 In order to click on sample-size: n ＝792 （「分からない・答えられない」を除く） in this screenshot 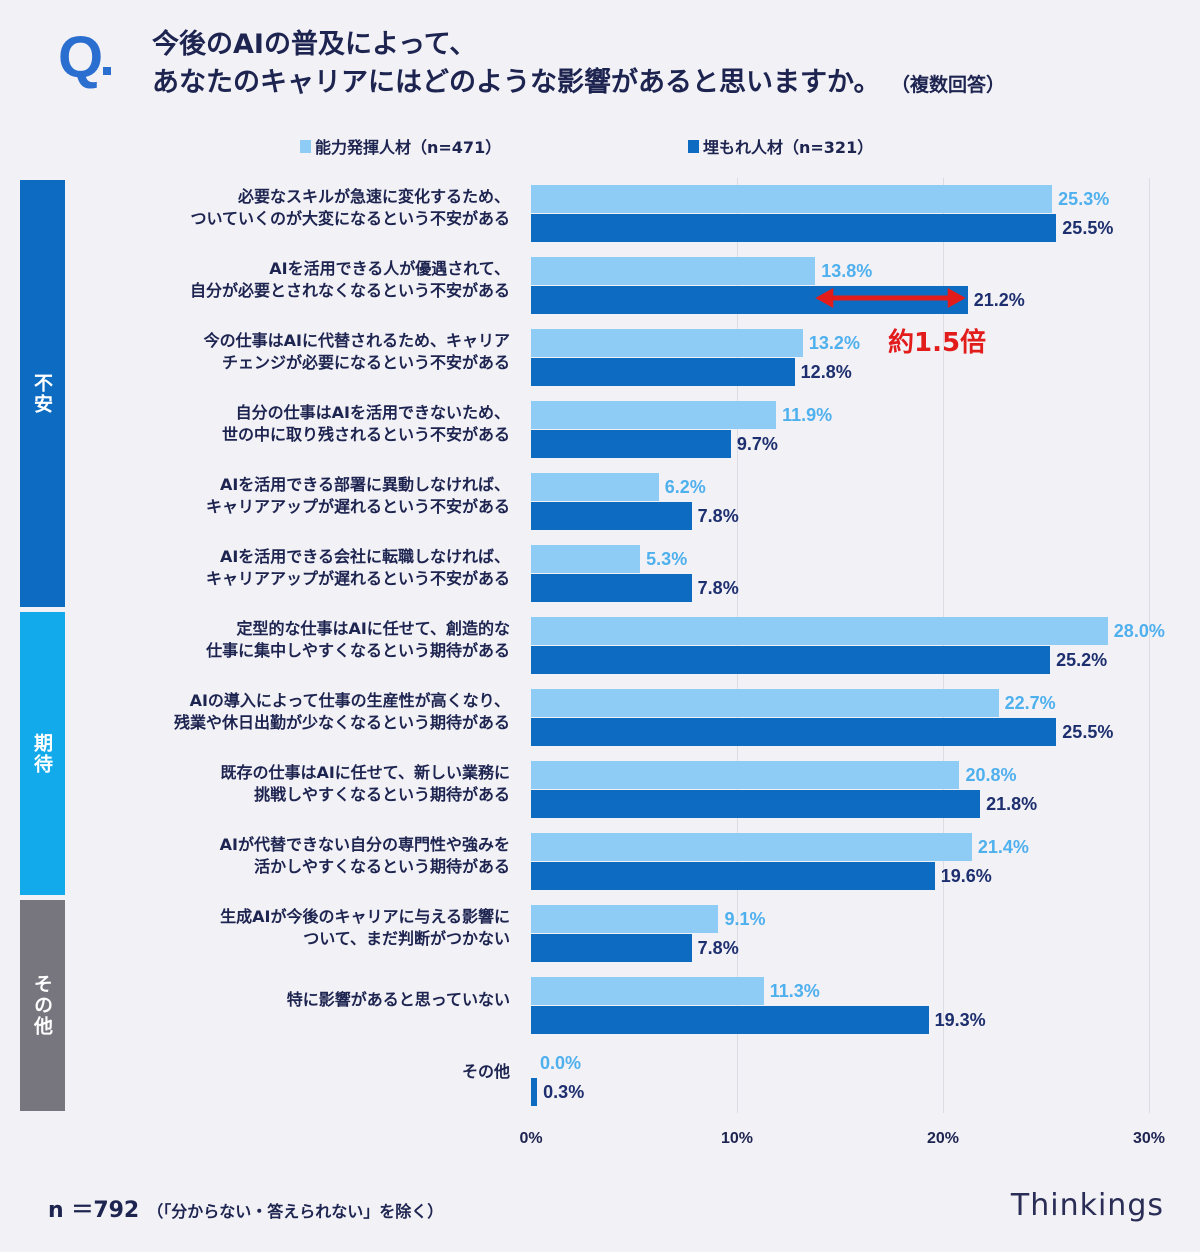, I will do `click(245, 1208)`.